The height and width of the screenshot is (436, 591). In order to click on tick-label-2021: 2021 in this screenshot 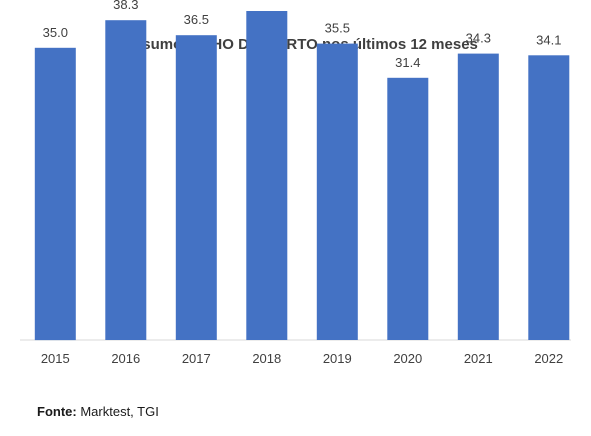, I will do `click(478, 358)`.